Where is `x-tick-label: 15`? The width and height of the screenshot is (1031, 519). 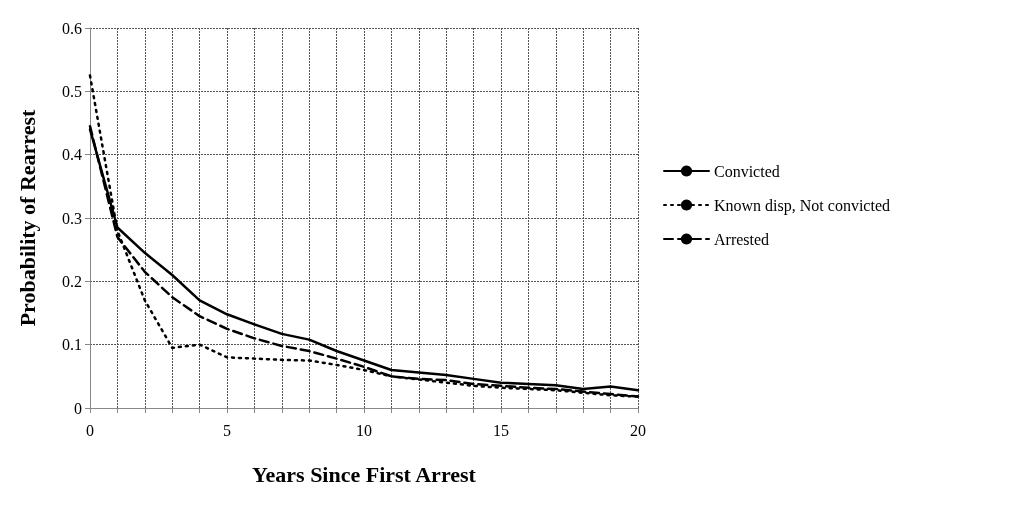
x-tick-label: 15 is located at coordinates (501, 430).